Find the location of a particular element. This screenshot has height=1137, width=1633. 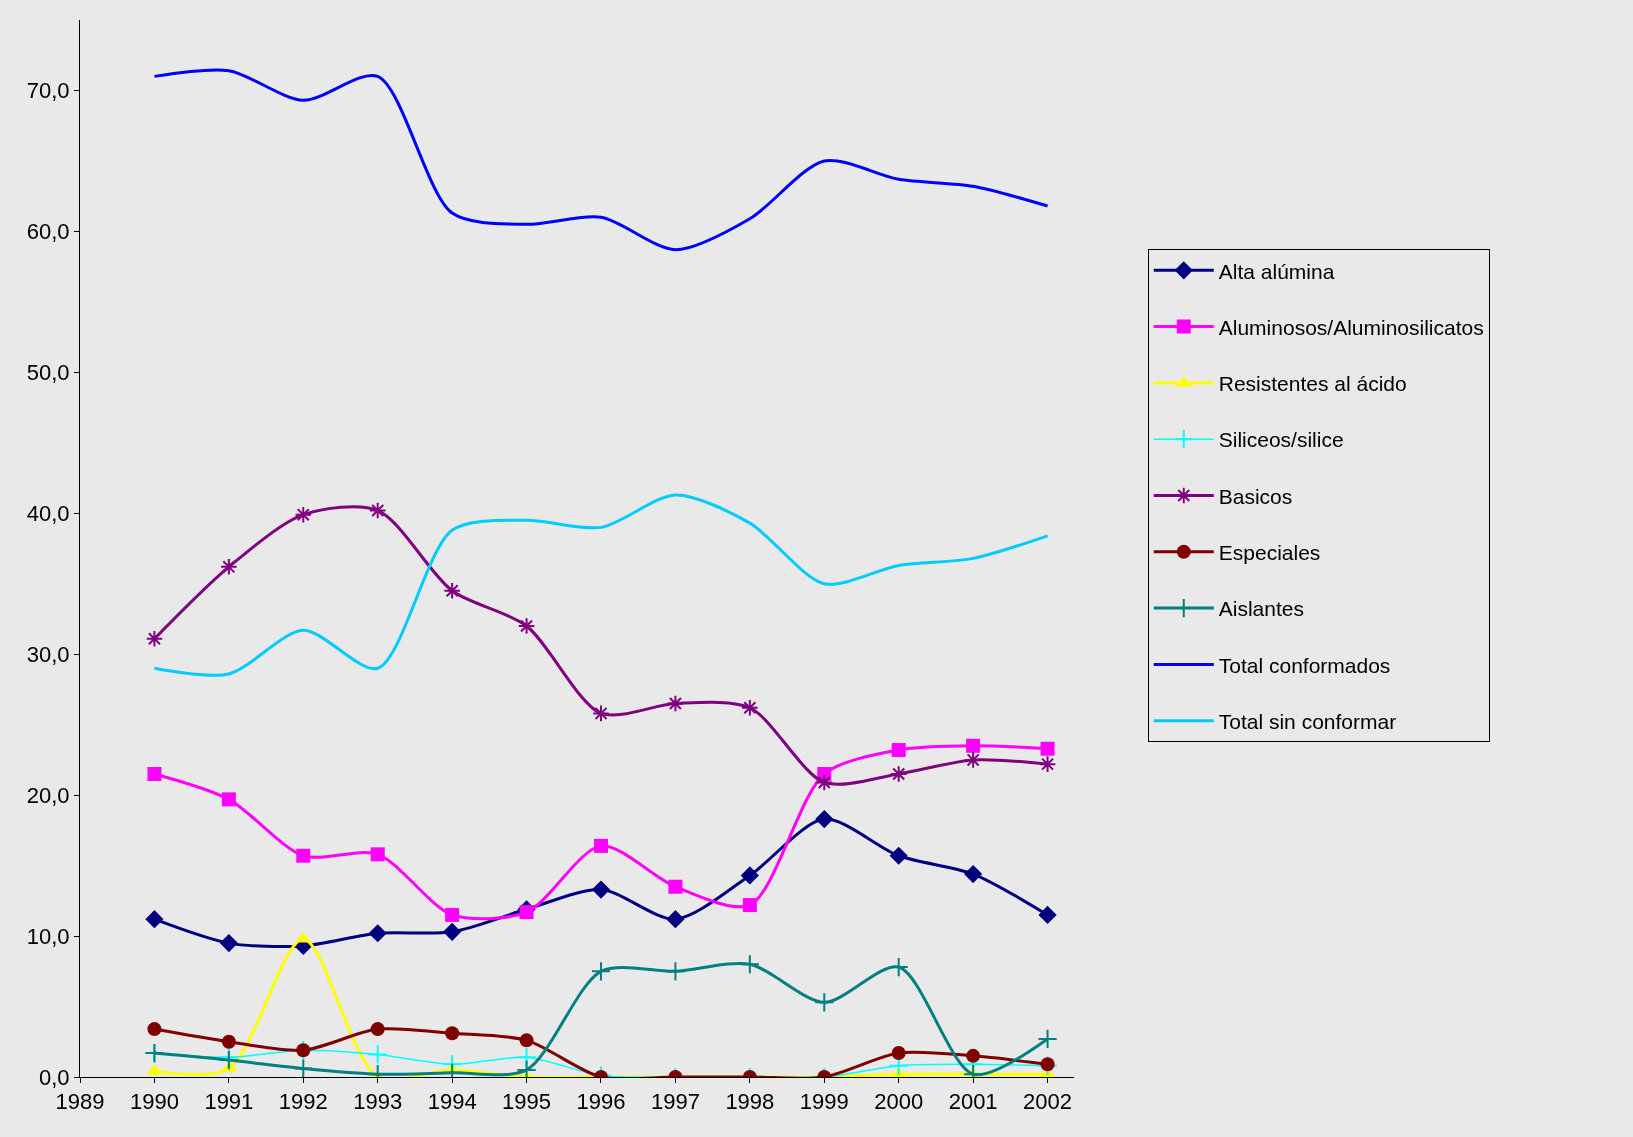

x-tick-label: 2000 is located at coordinates (899, 1102).